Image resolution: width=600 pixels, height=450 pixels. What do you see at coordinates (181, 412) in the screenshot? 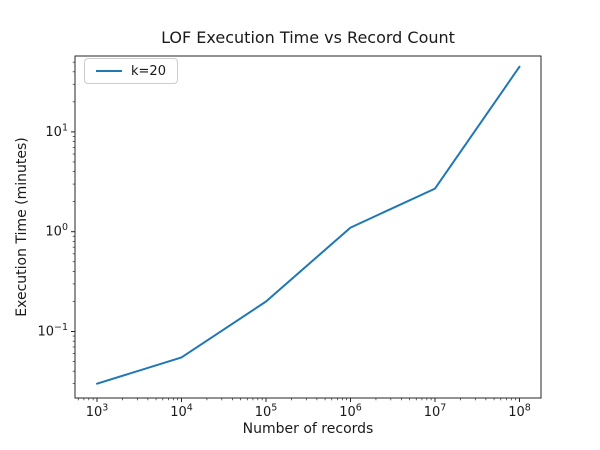
I see `x-tick-label: 10⁴` at bounding box center [181, 412].